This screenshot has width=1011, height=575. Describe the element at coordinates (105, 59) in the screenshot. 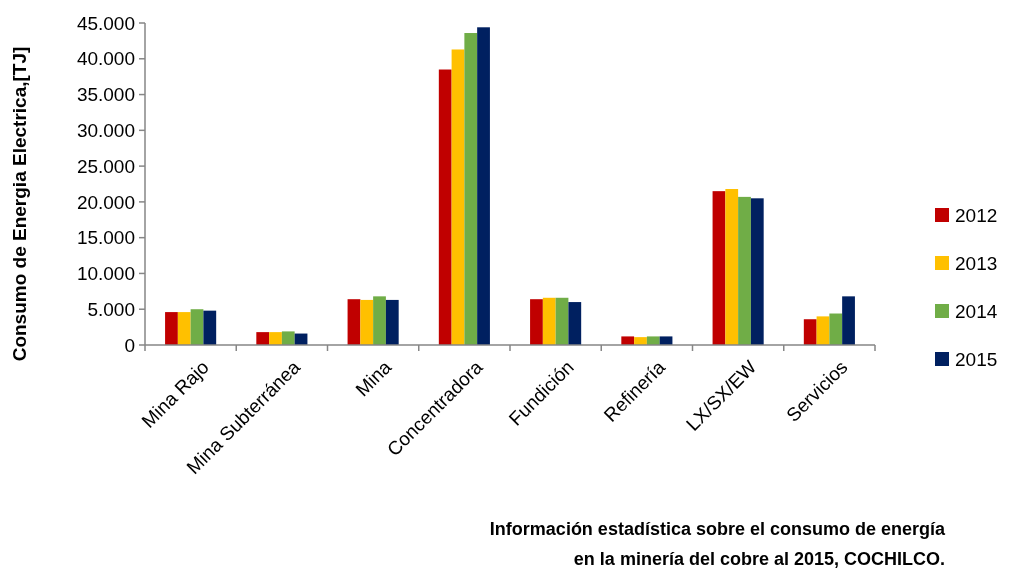

I see `y-tick-label: 40.000` at that location.